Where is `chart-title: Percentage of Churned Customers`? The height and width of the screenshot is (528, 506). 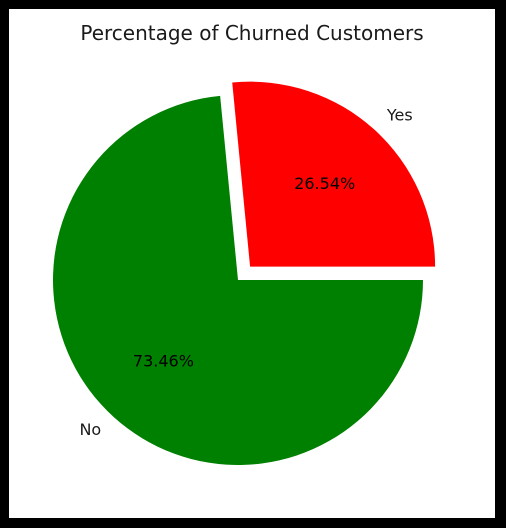
chart-title: Percentage of Churned Customers is located at coordinates (251, 33).